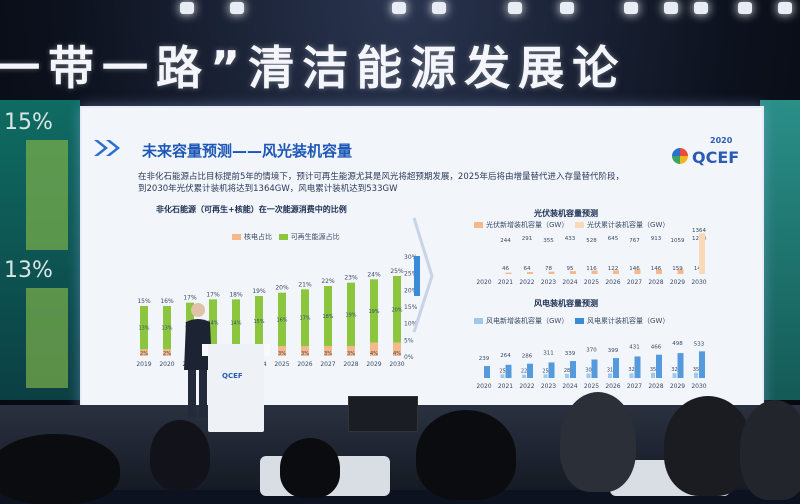  Describe the element at coordinates (166, 329) in the screenshot. I see `data-label-renewable: 13%` at that location.